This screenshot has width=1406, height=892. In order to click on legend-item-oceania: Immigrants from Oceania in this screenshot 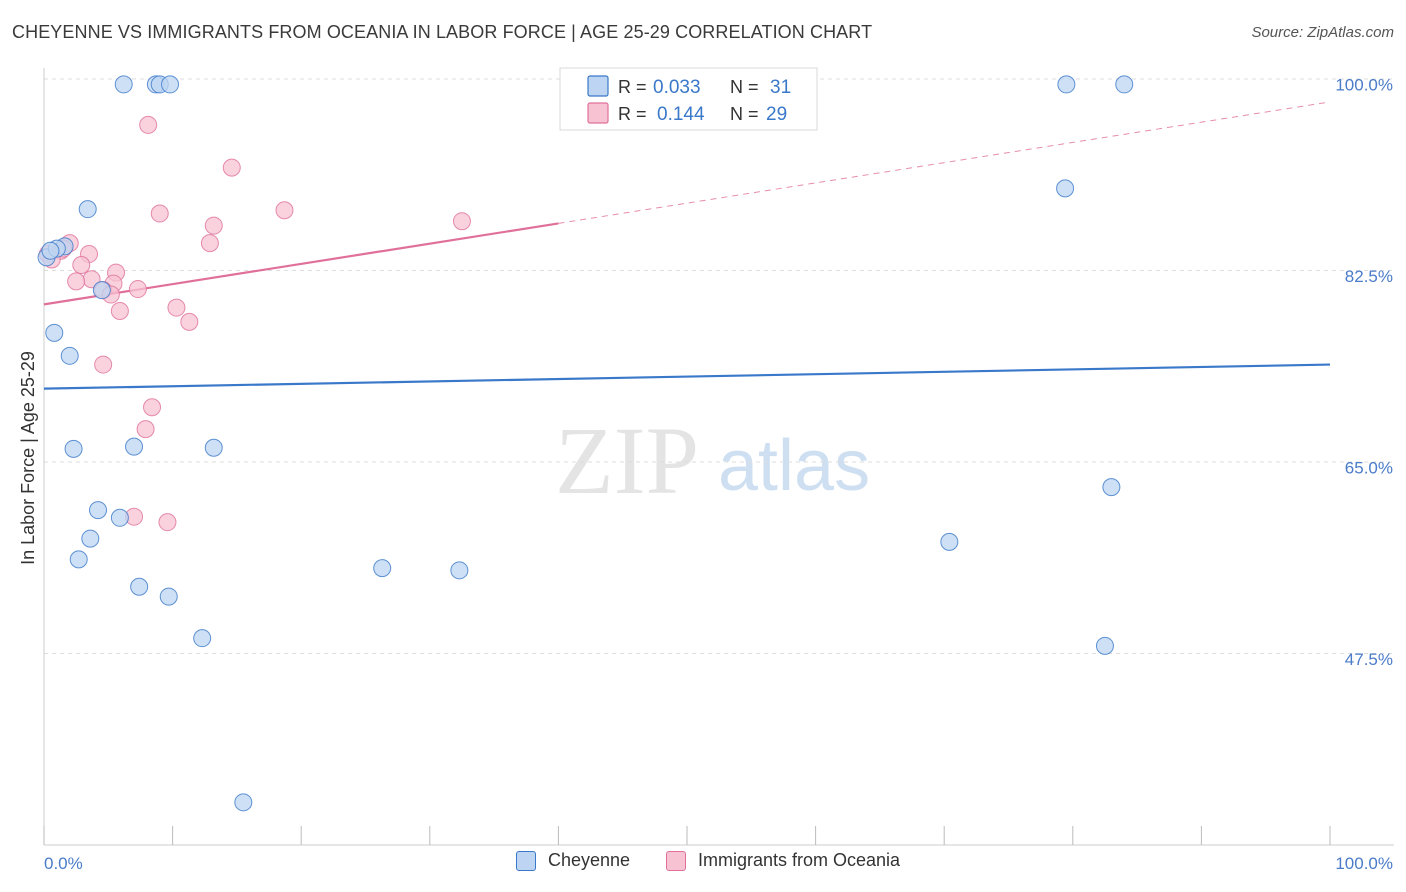, I will do `click(783, 860)`.